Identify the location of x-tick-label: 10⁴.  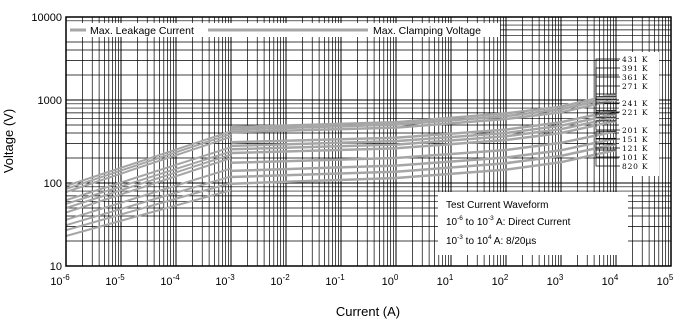
(610, 280).